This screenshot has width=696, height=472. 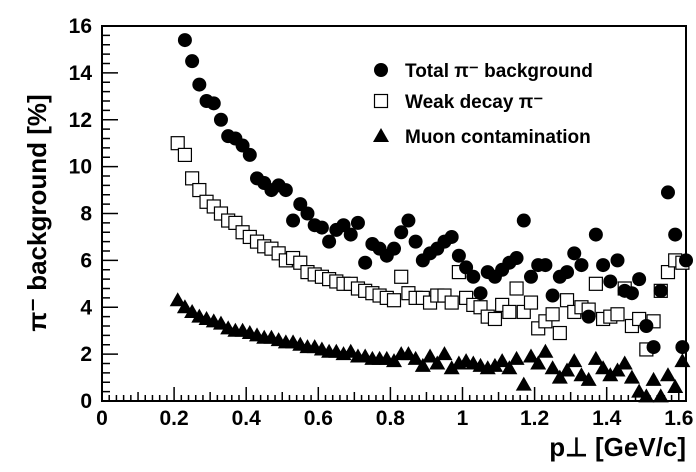 What do you see at coordinates (463, 418) in the screenshot?
I see `x-tick-label: 1` at bounding box center [463, 418].